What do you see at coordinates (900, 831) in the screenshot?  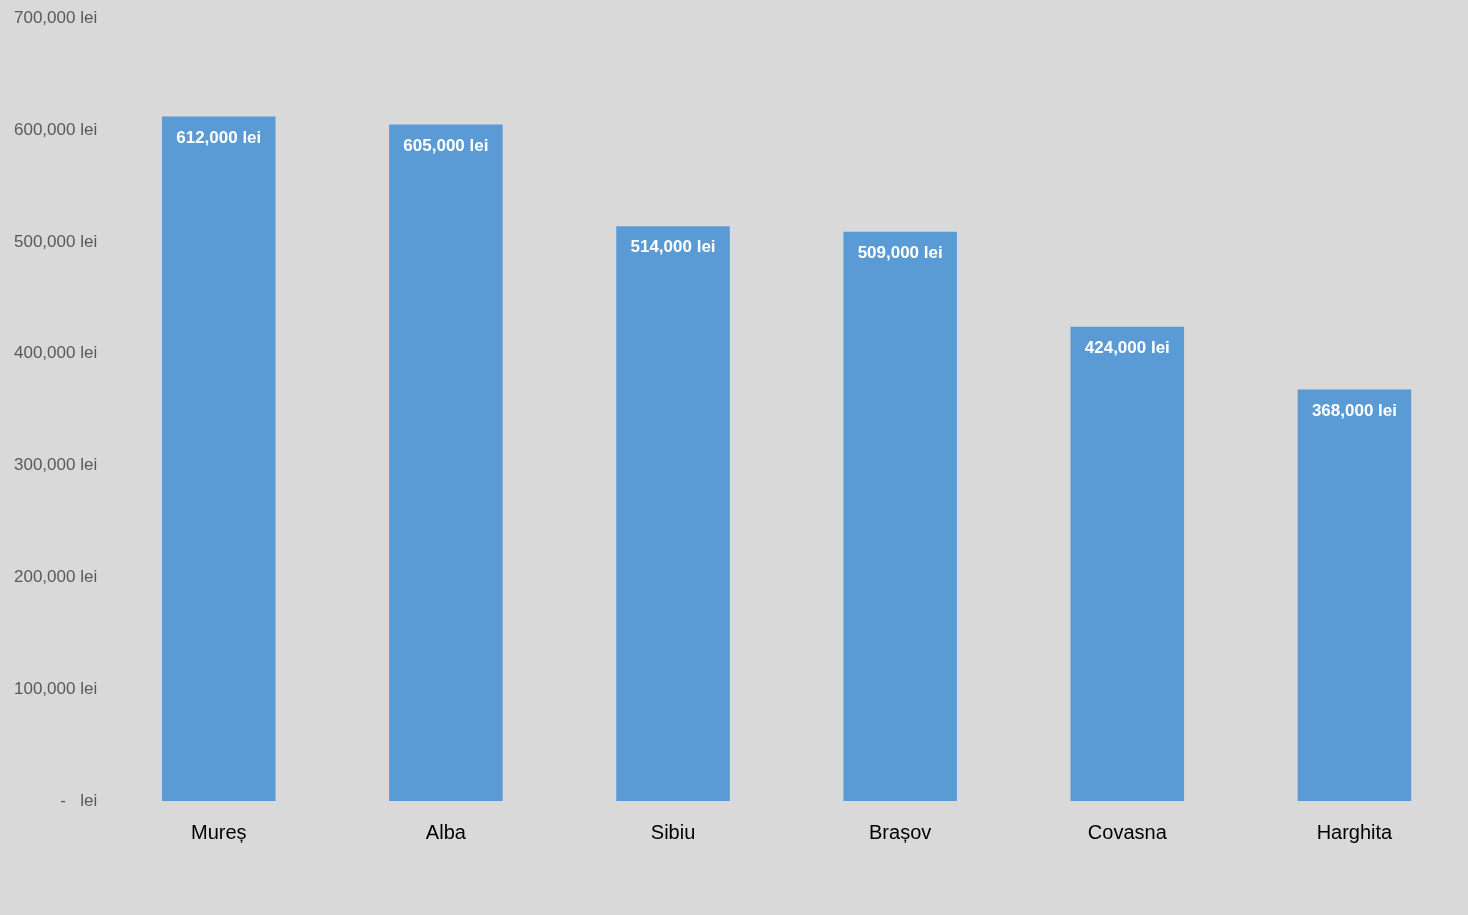 I see `x-tick-label: Brașov` at bounding box center [900, 831].